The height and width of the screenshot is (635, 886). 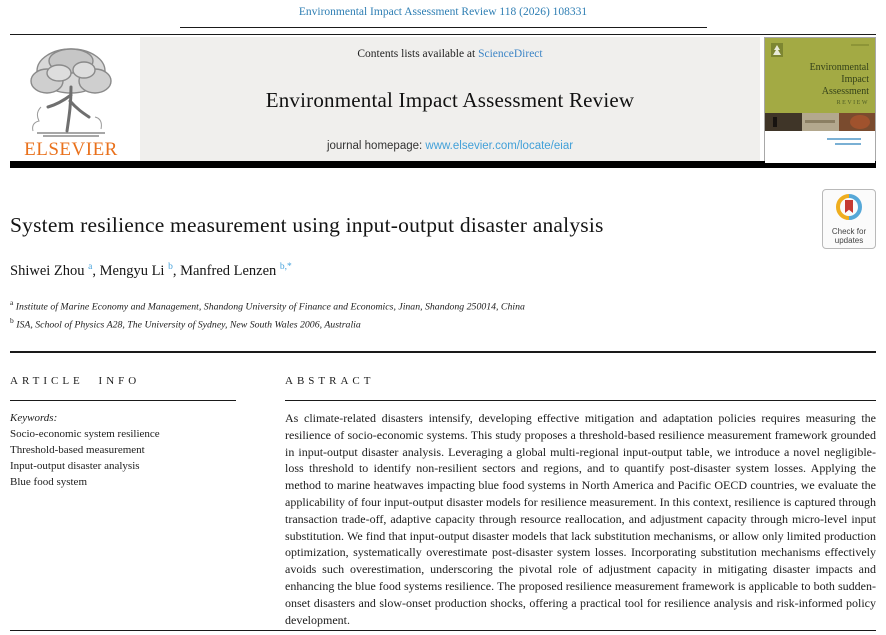 What do you see at coordinates (77, 450) in the screenshot?
I see `keyword-item: Threshold-based measurement` at bounding box center [77, 450].